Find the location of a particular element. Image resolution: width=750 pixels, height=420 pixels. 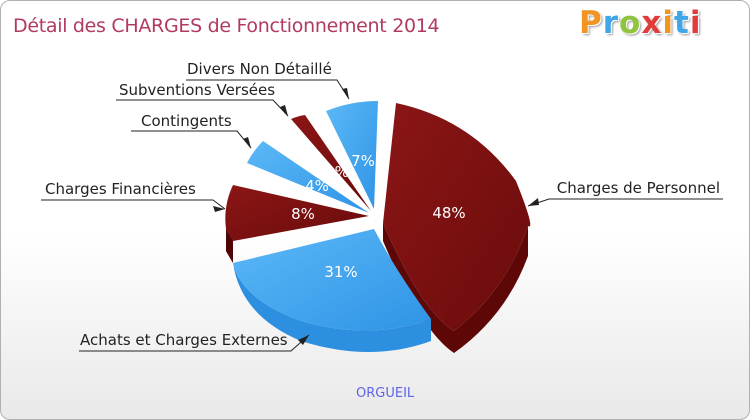

logo-letter: t is located at coordinates (681, 23).